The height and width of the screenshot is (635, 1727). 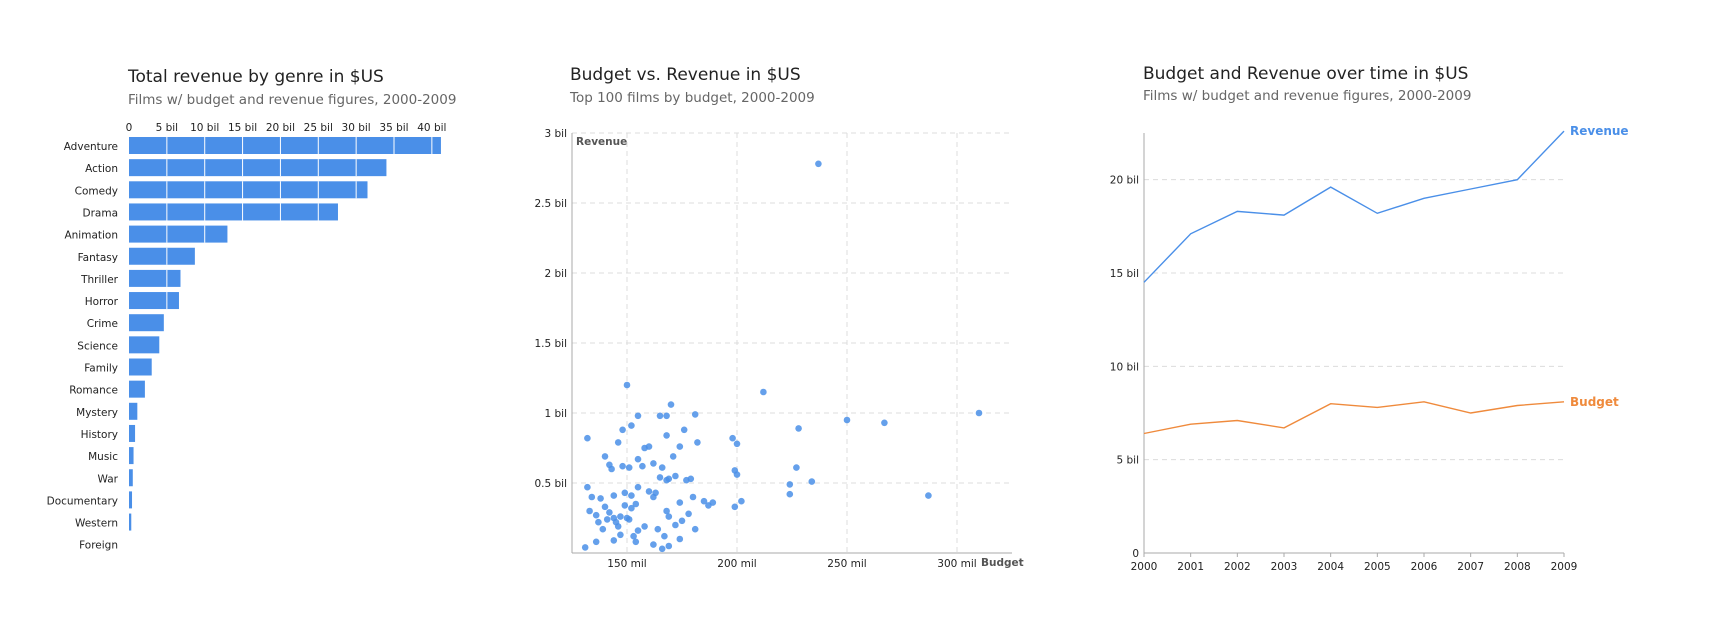 What do you see at coordinates (93, 391) in the screenshot?
I see `category-label: Romance` at bounding box center [93, 391].